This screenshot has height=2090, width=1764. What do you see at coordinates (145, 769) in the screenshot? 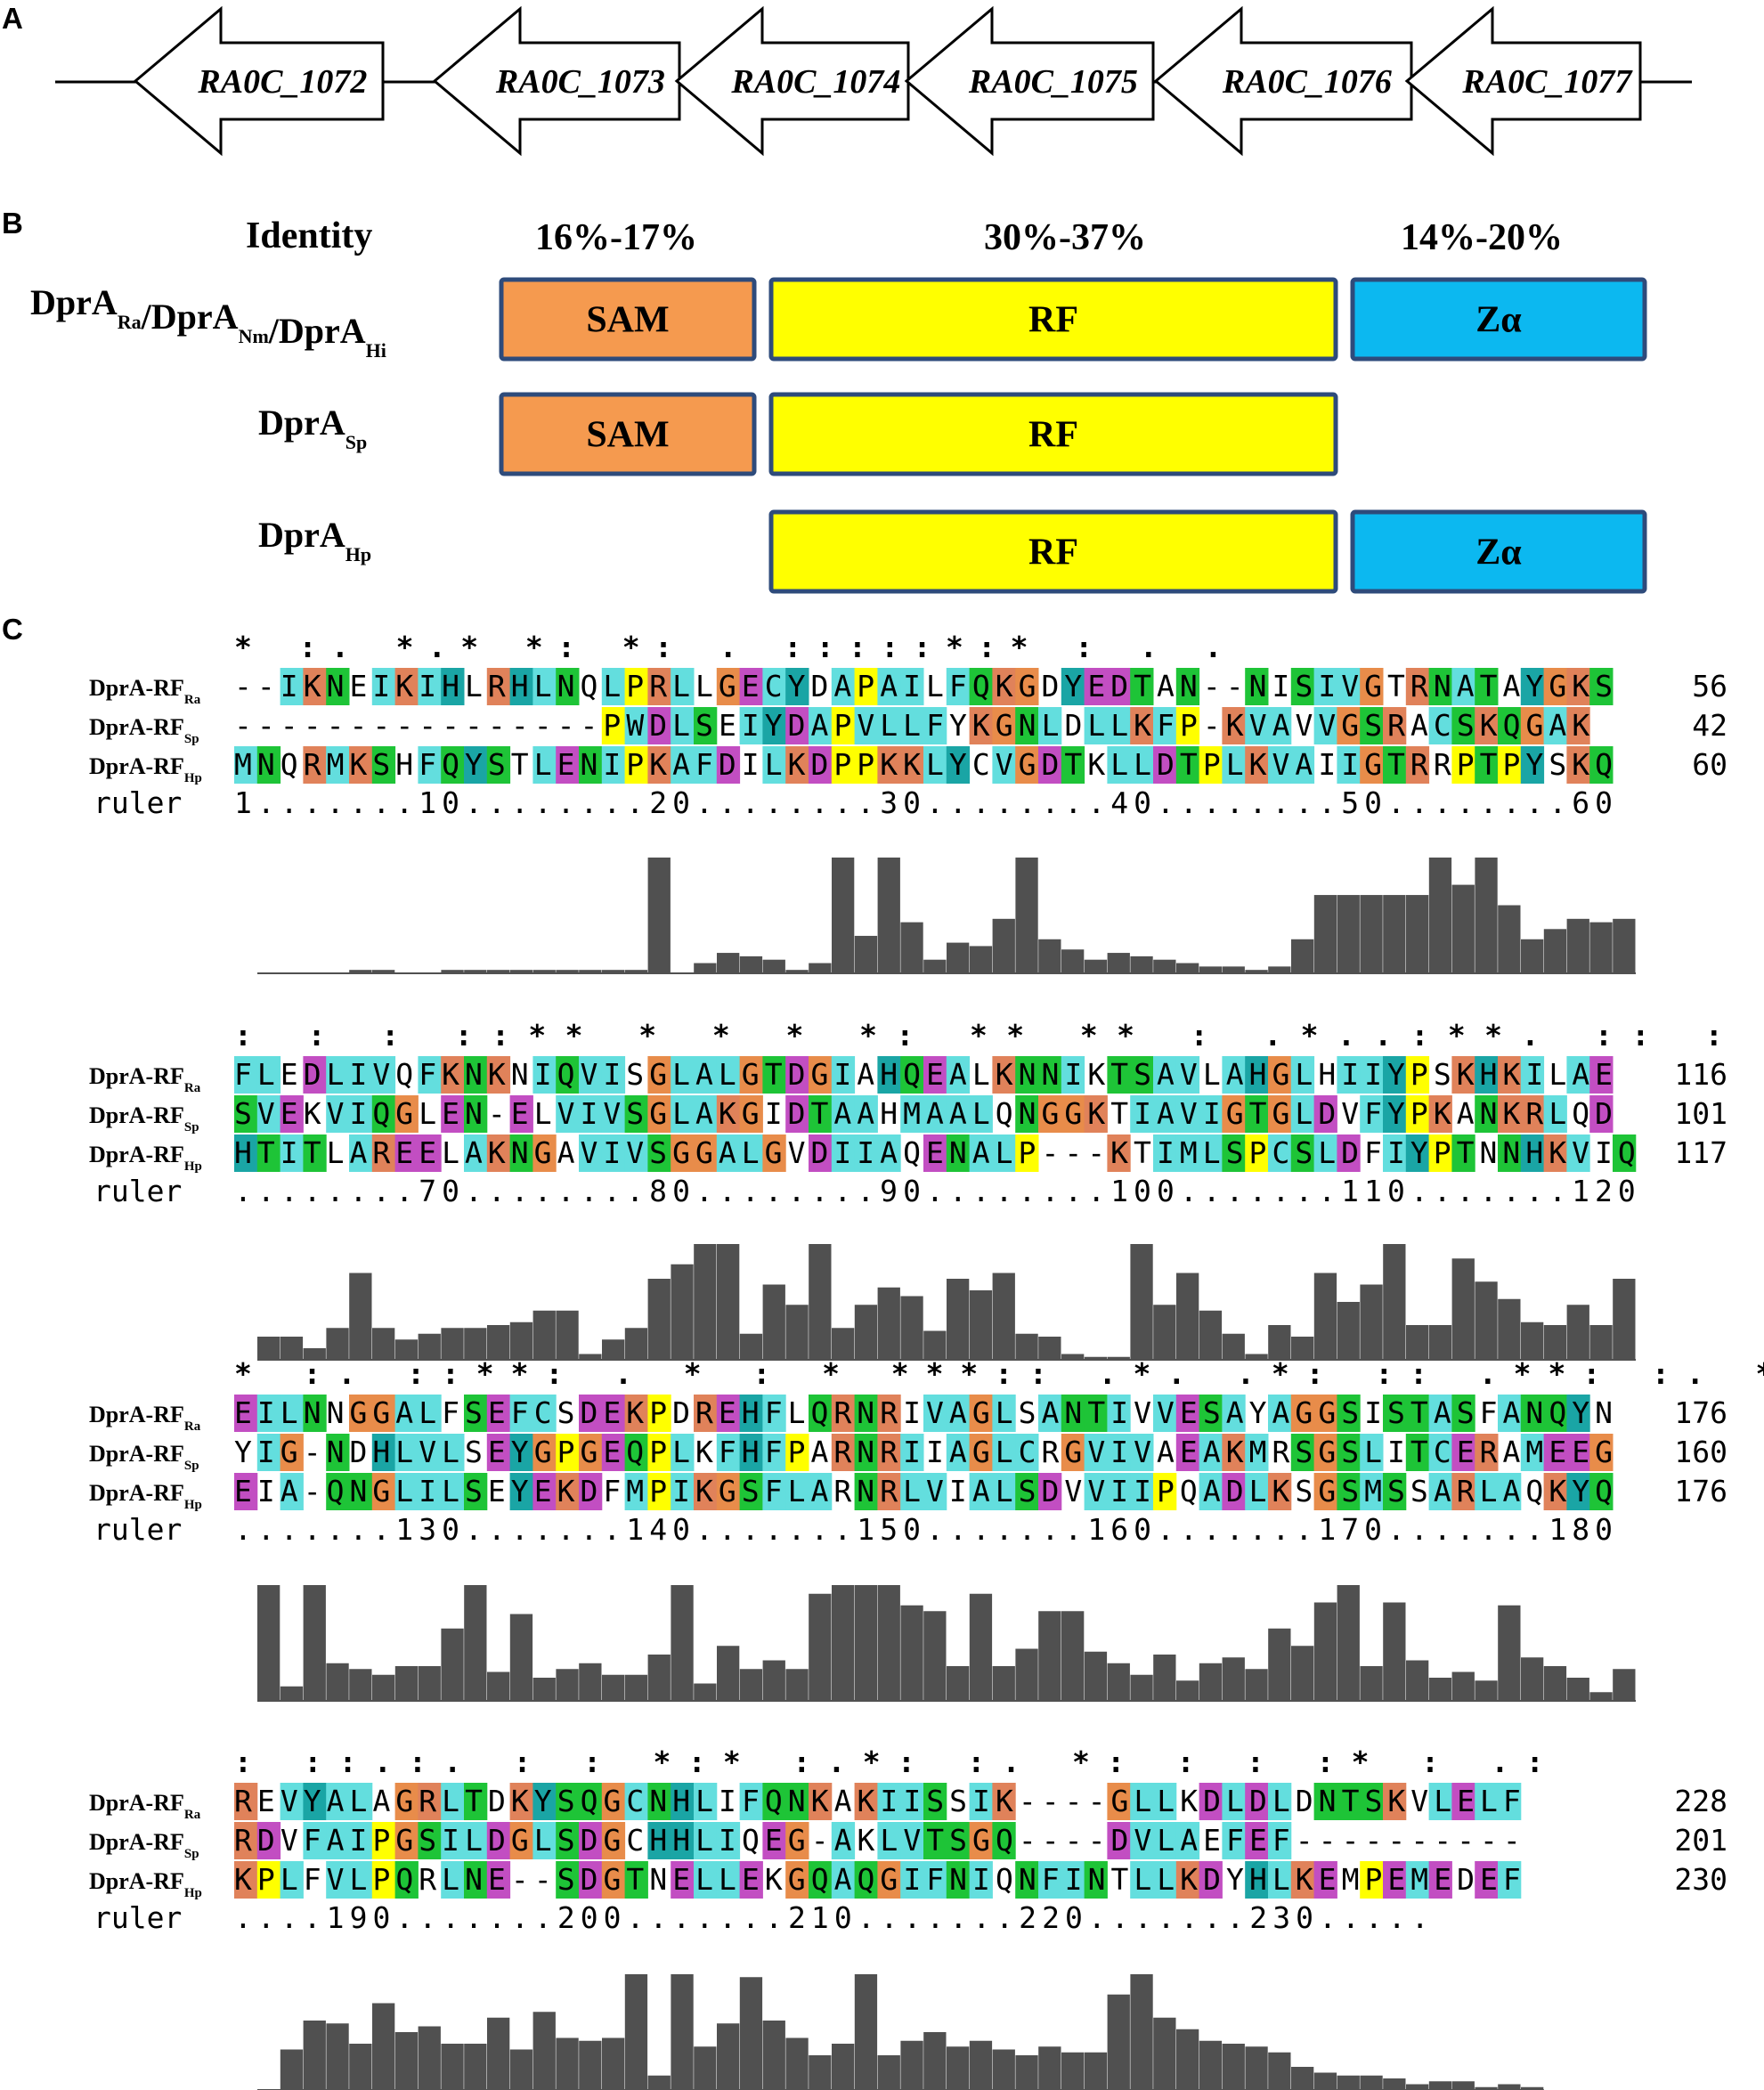
I see `sequence-name: DprA-RFHp` at bounding box center [145, 769].